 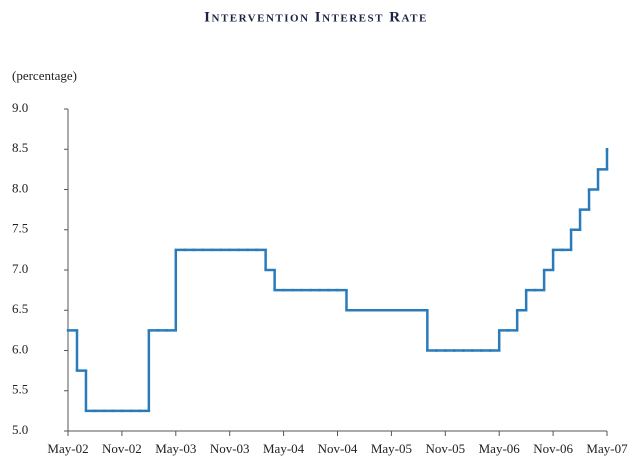 What do you see at coordinates (500, 448) in the screenshot?
I see `x-tick-label: May-06` at bounding box center [500, 448].